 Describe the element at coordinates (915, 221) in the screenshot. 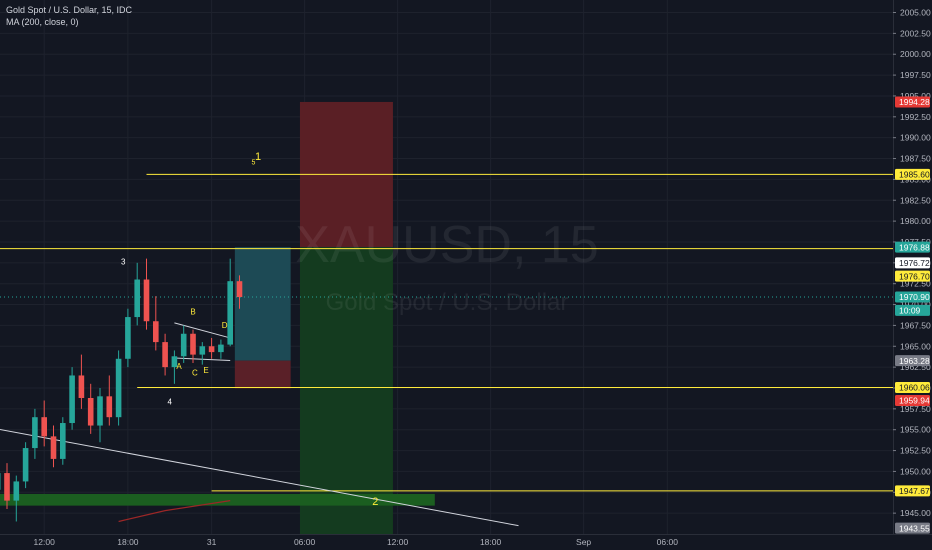

I see `price-tick-label: 1980.00` at that location.